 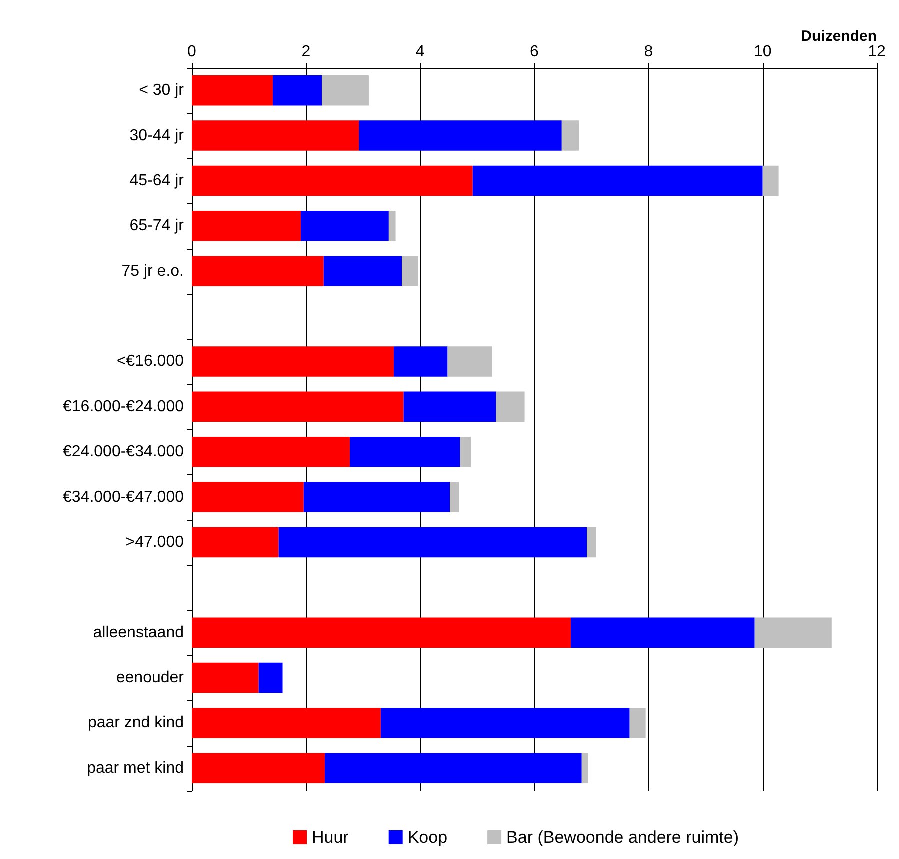 I want to click on y-tick-label: €24.000-€34.000, so click(x=123, y=452).